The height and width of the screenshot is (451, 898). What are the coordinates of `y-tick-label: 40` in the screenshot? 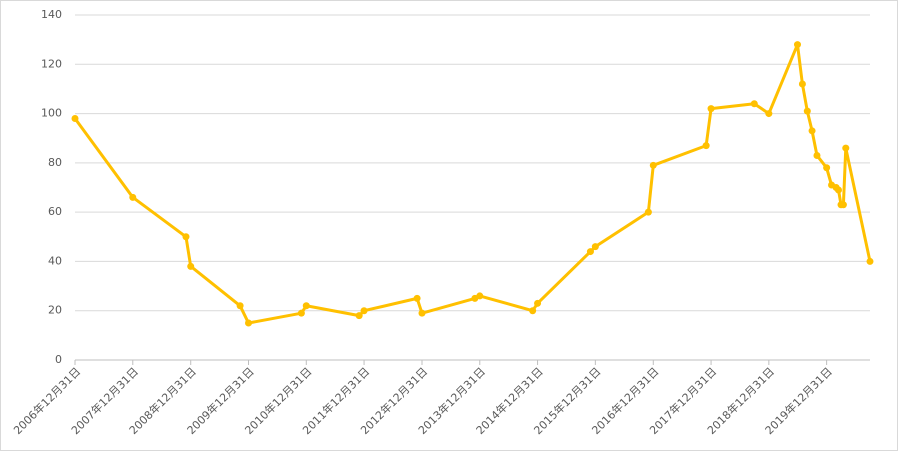 It's located at (55, 260).